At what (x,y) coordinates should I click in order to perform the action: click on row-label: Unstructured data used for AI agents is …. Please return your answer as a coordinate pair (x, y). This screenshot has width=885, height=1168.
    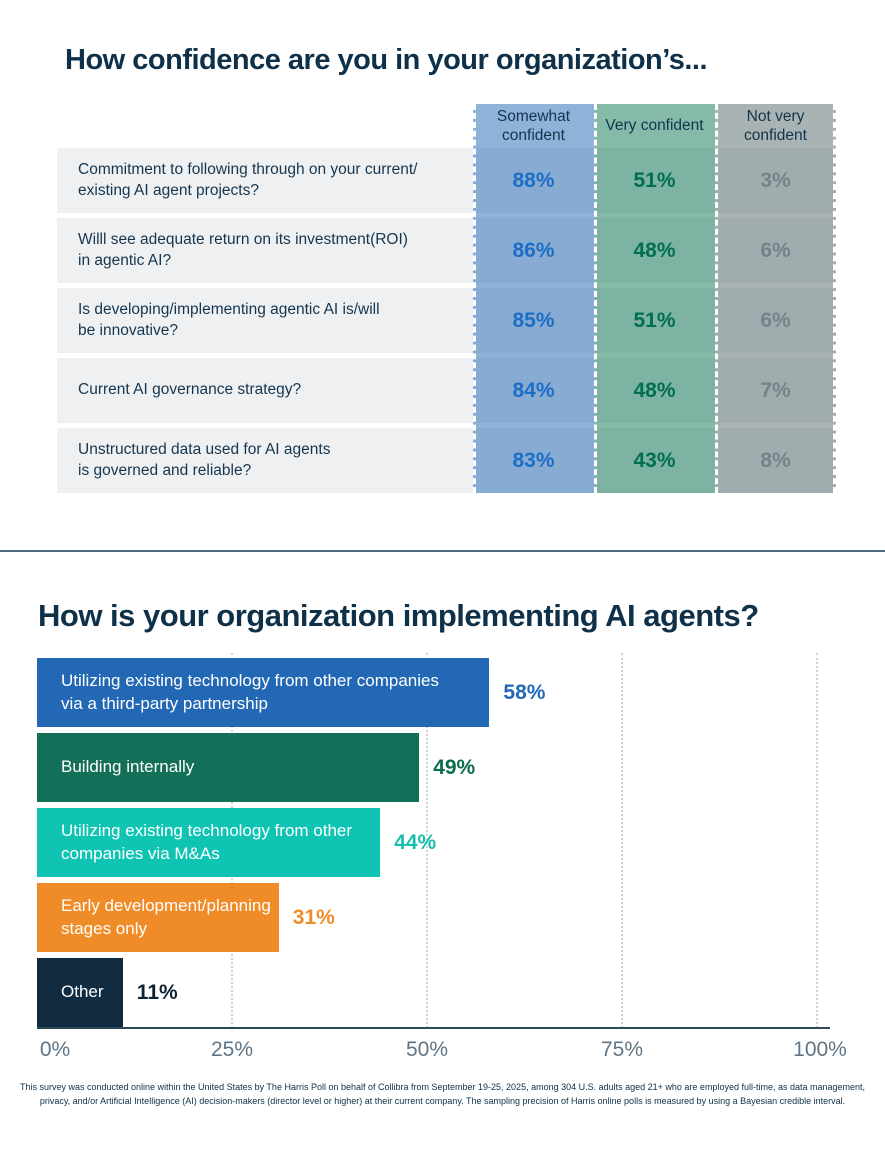
    Looking at the image, I should click on (204, 459).